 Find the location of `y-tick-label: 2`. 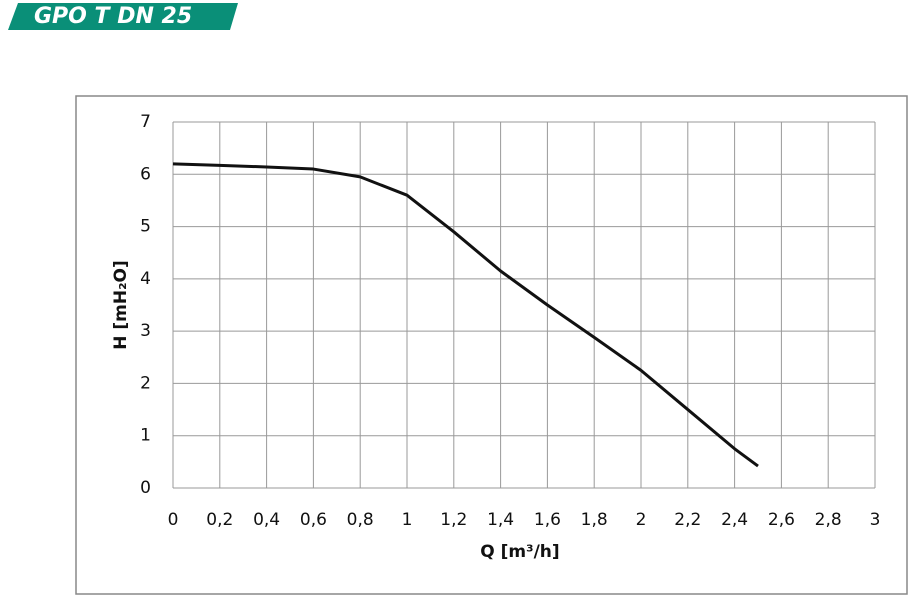

y-tick-label: 2 is located at coordinates (145, 383).